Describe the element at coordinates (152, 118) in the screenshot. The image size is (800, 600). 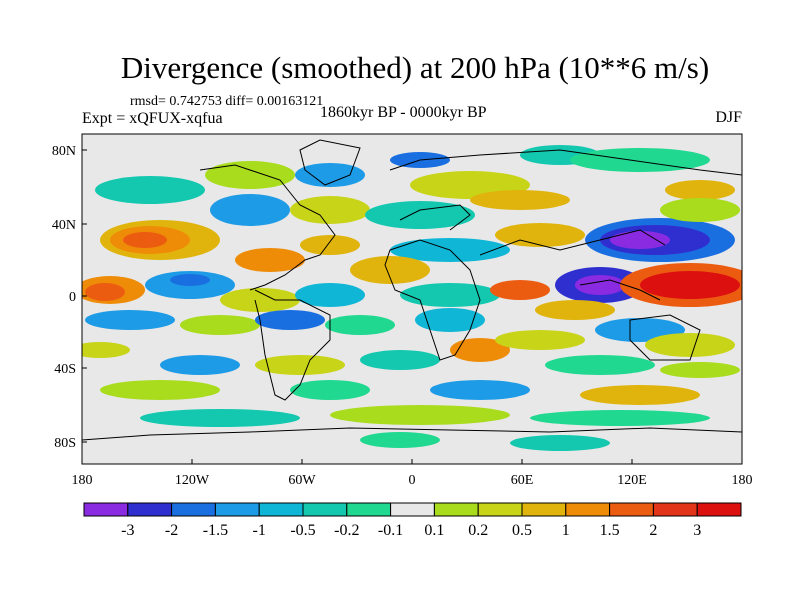
I see `experiment-label: Expt = xQFUX-xqfua` at that location.